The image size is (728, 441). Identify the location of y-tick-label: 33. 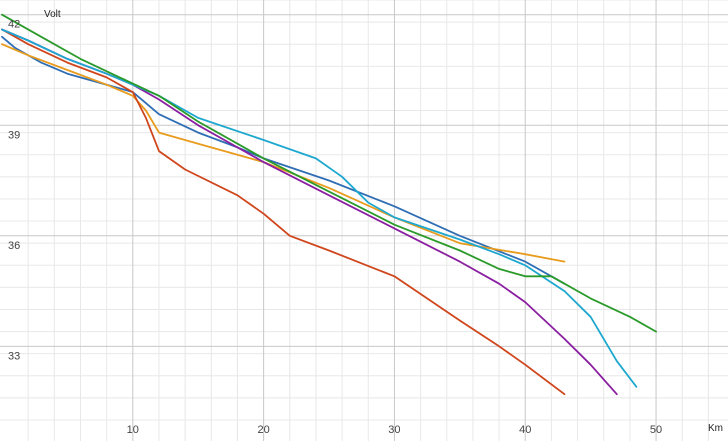
(14, 356).